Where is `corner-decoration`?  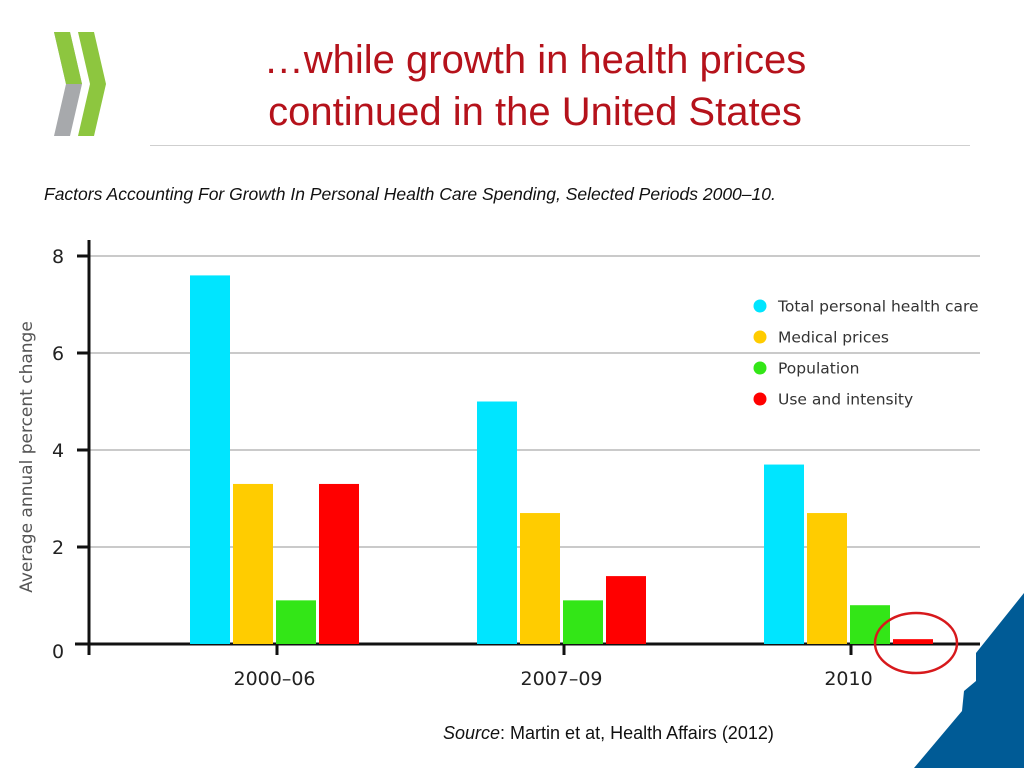
corner-decoration is located at coordinates (969, 680).